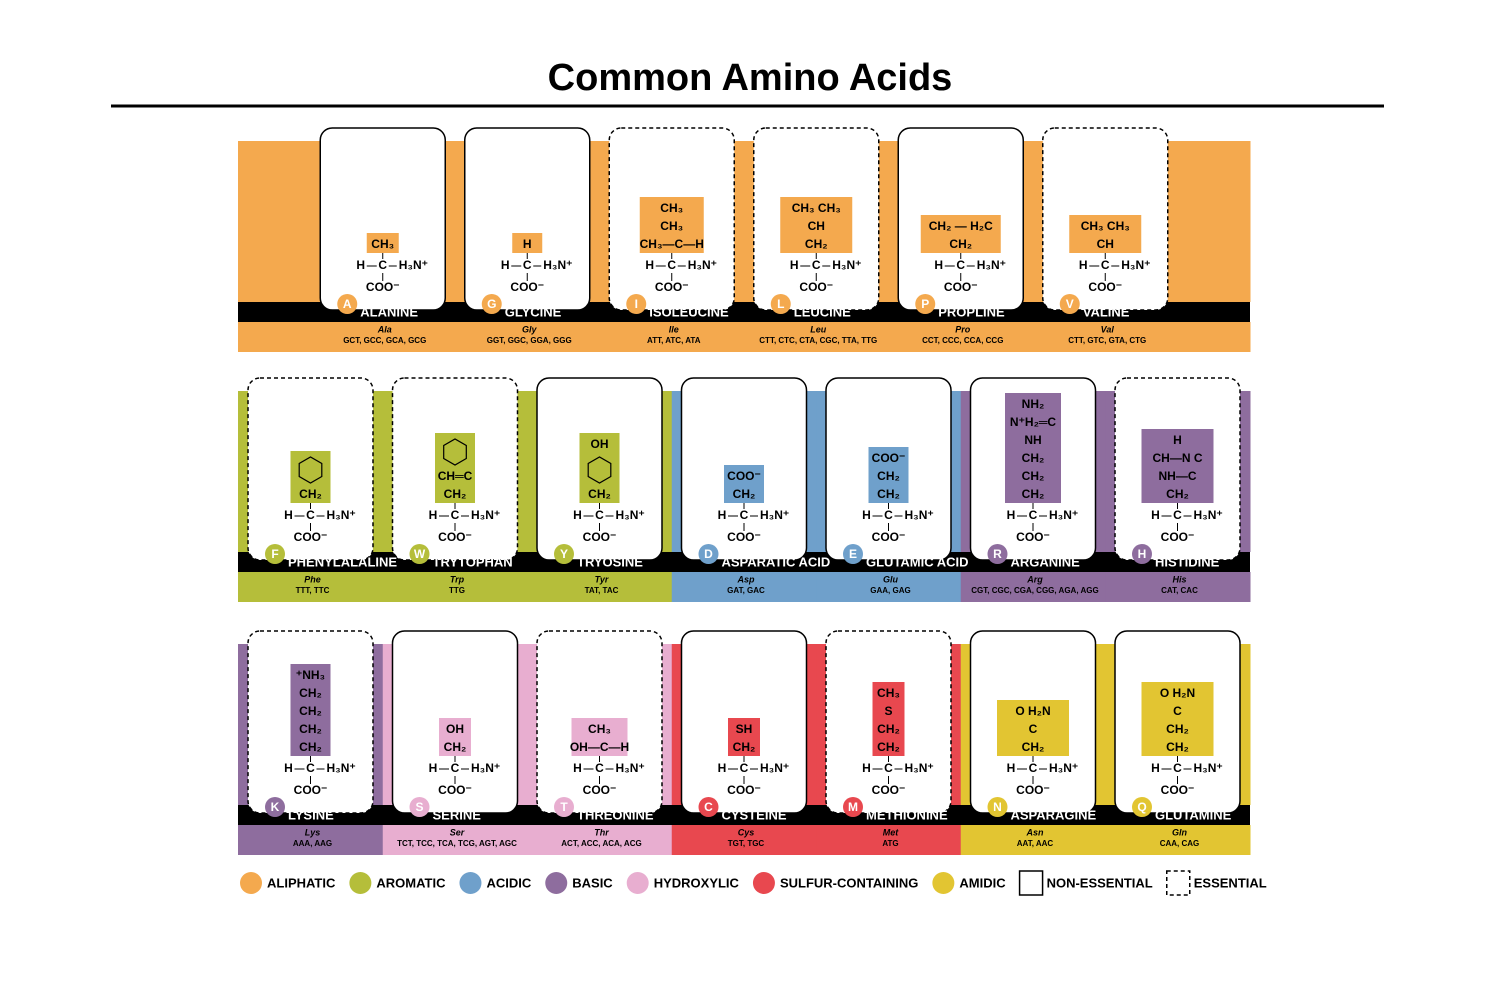  Describe the element at coordinates (1033, 422) in the screenshot. I see `side-chain-group: N⁺H₂═C` at that location.